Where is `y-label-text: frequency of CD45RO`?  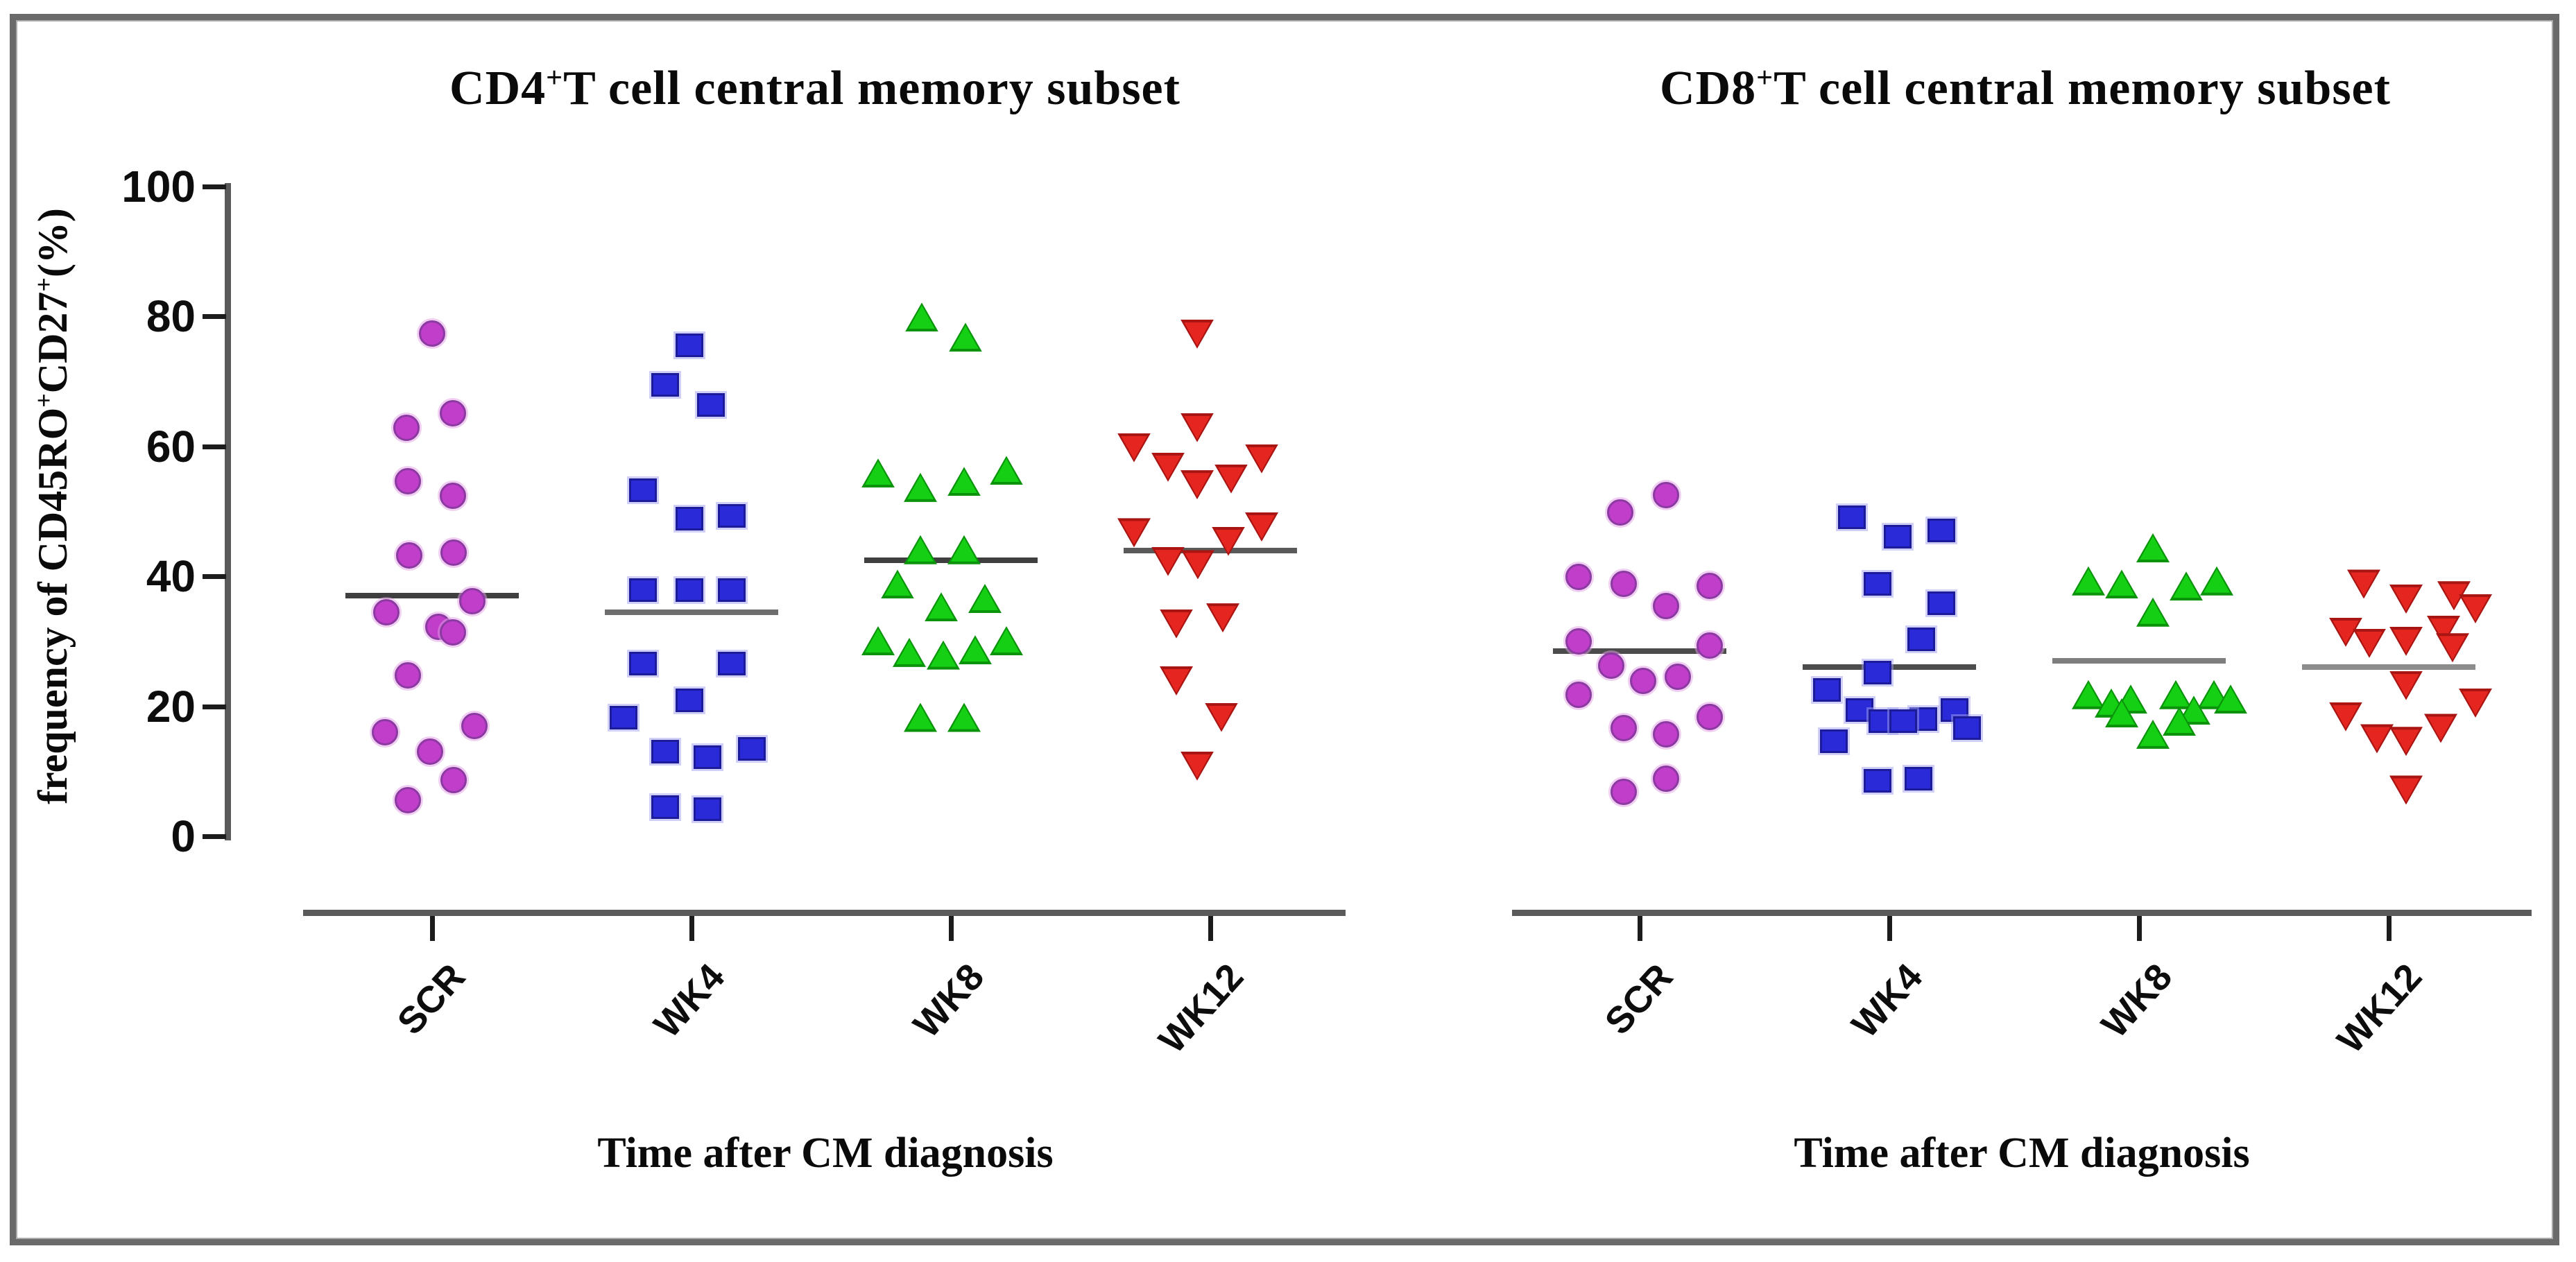 y-label-text: frequency of CD45RO is located at coordinates (53, 605).